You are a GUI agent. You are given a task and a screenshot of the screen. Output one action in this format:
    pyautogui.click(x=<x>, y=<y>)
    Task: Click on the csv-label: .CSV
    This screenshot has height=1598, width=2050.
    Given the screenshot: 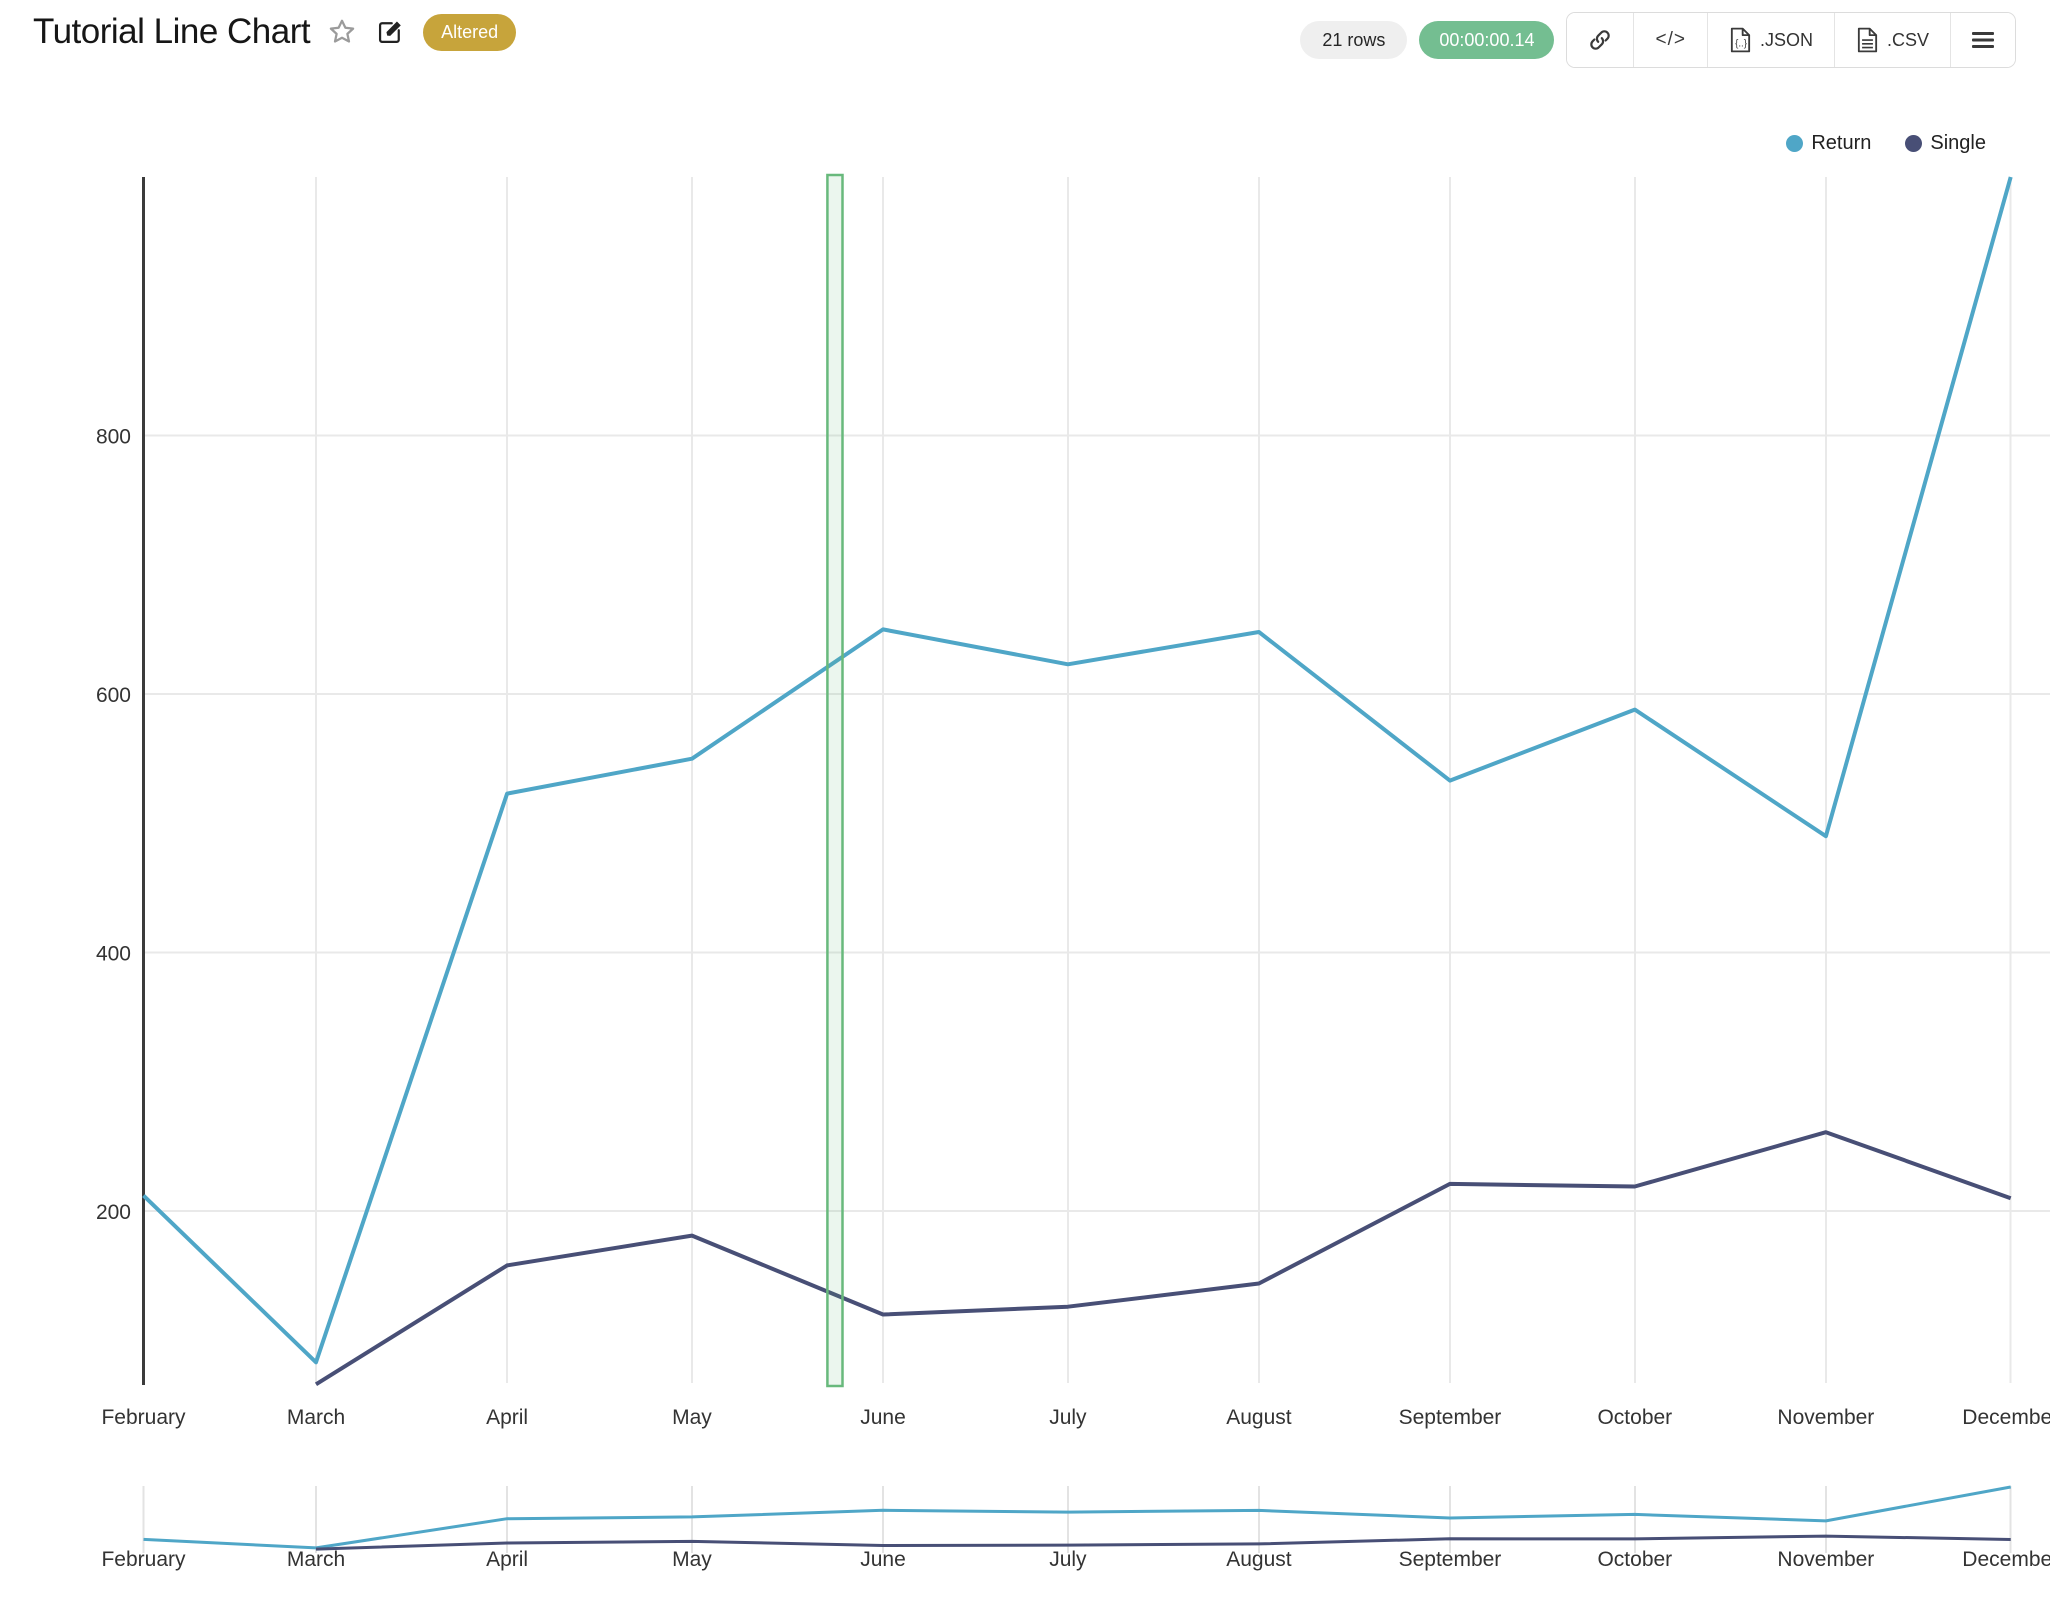 What is the action you would take?
    pyautogui.click(x=1907, y=39)
    